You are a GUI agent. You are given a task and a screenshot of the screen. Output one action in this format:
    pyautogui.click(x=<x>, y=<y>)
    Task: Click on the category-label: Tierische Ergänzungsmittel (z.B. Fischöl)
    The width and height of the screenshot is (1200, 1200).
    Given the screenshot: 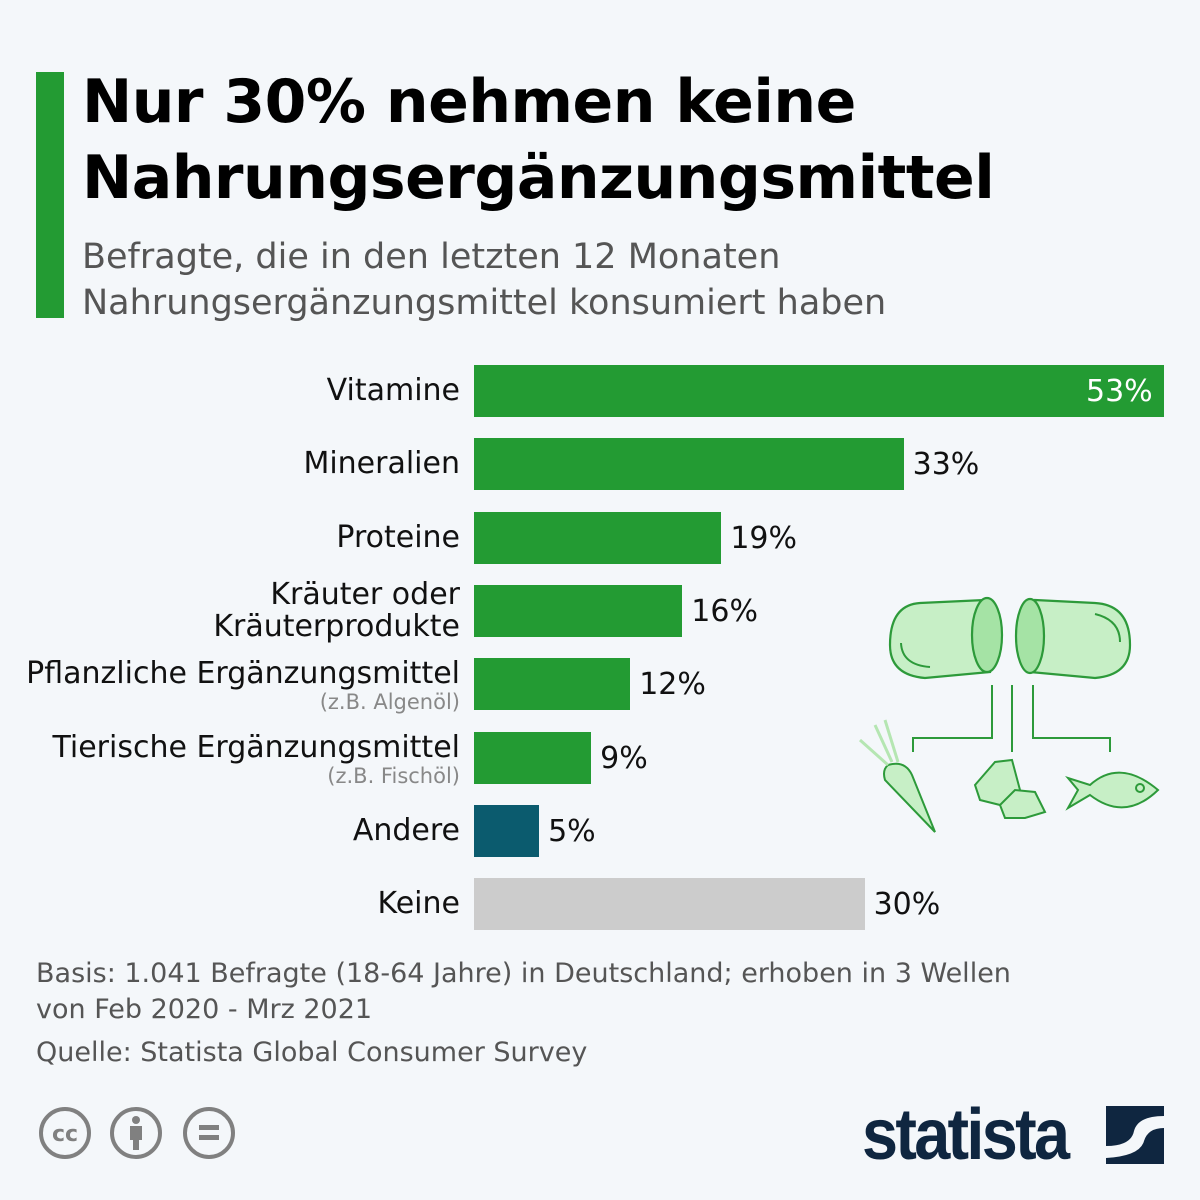 What is the action you would take?
    pyautogui.click(x=256, y=758)
    